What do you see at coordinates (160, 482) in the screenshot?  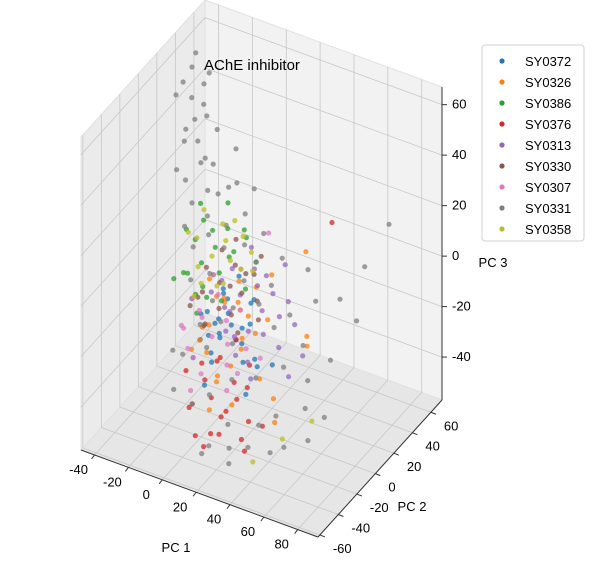 I see `x-tick-mark` at bounding box center [160, 482].